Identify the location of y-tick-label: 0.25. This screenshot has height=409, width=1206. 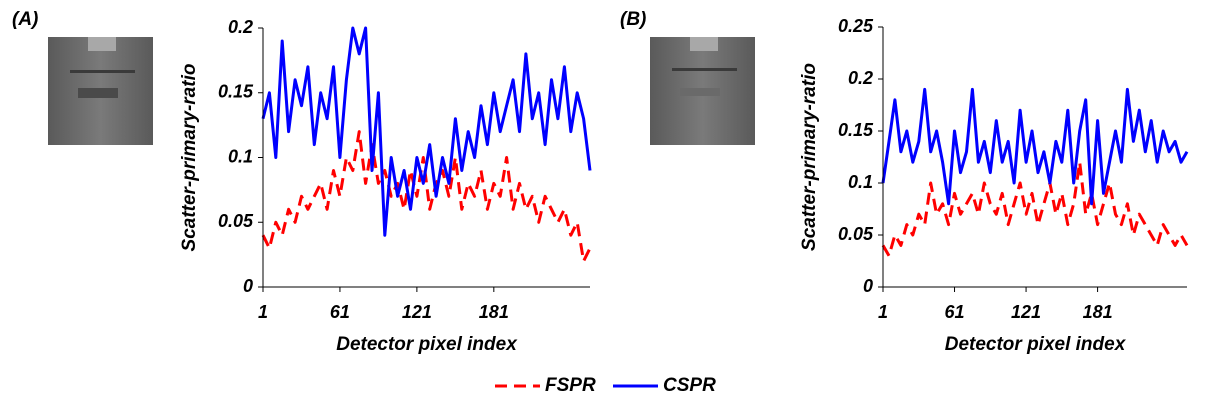
(856, 26).